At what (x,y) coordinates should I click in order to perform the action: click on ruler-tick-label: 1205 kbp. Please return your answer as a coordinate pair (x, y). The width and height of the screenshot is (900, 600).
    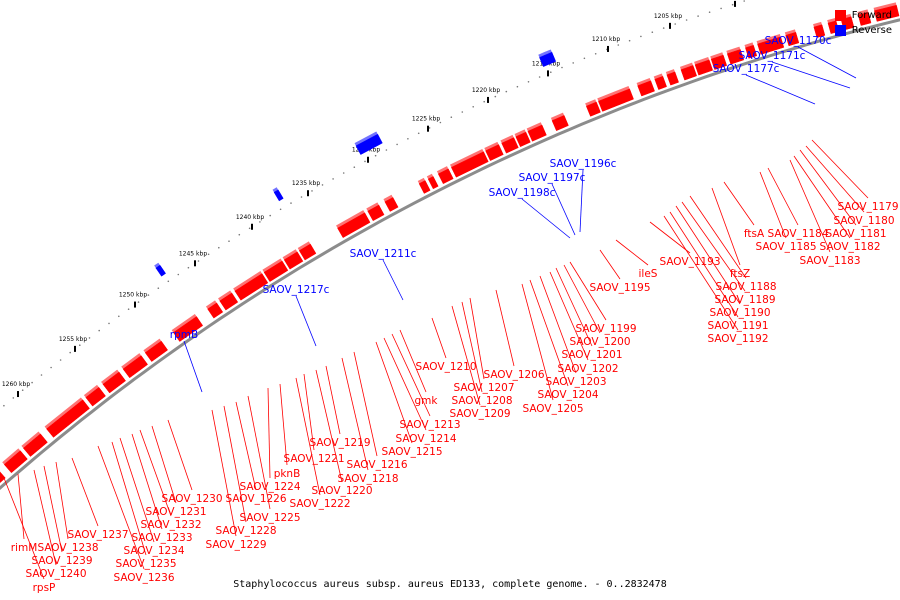
    Looking at the image, I should click on (668, 16).